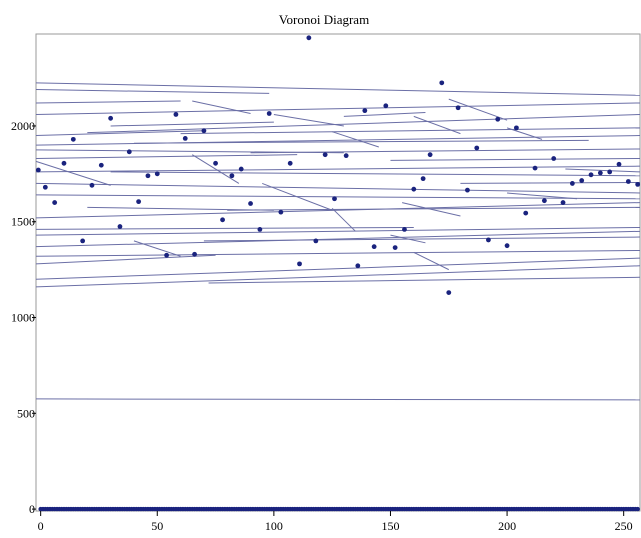 The image size is (641, 538). I want to click on chart-title: Voronoi Diagram, so click(324, 19).